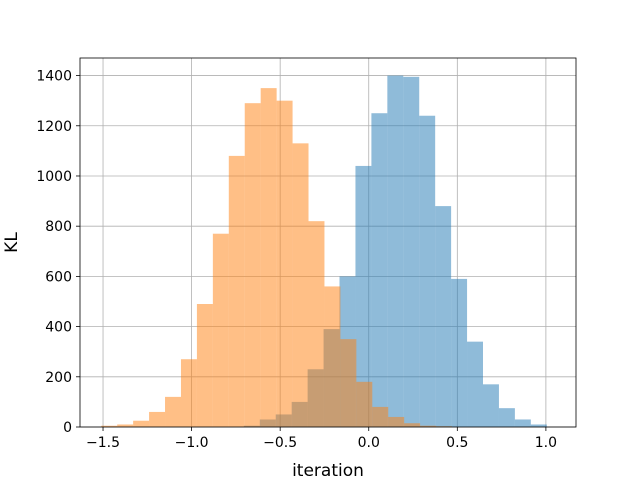  I want to click on x-tick-label: −1.0, so click(192, 443).